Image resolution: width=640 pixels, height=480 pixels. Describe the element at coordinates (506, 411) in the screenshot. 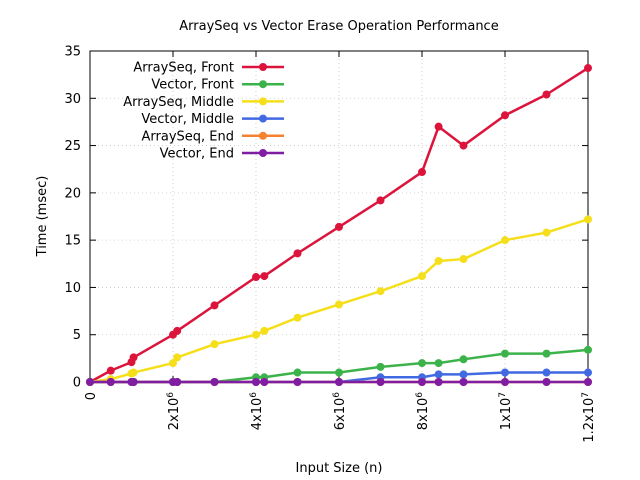

I see `x-tick-label: 1x107` at that location.